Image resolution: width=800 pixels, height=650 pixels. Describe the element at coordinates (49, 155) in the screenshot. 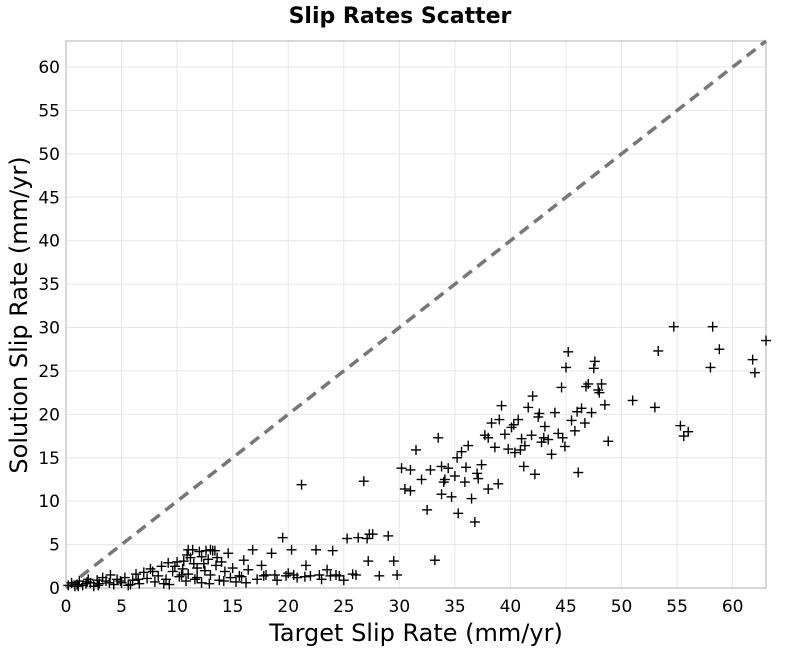

I see `y-tick-label: 50` at that location.